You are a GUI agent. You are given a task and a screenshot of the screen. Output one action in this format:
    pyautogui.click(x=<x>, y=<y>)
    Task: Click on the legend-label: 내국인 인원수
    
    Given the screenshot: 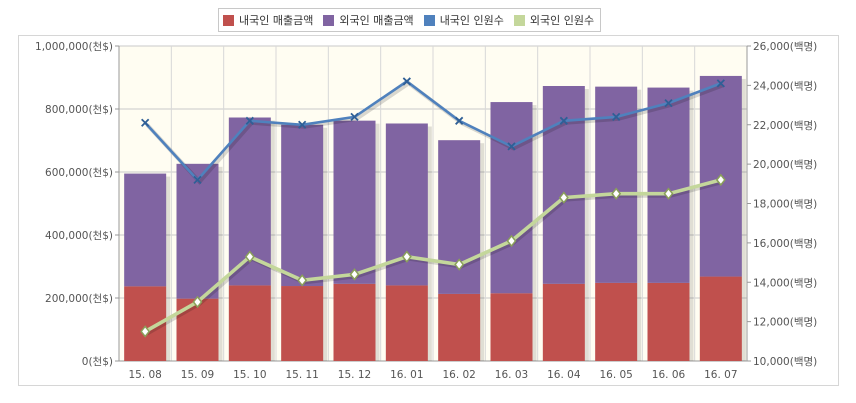 What is the action you would take?
    pyautogui.click(x=471, y=20)
    